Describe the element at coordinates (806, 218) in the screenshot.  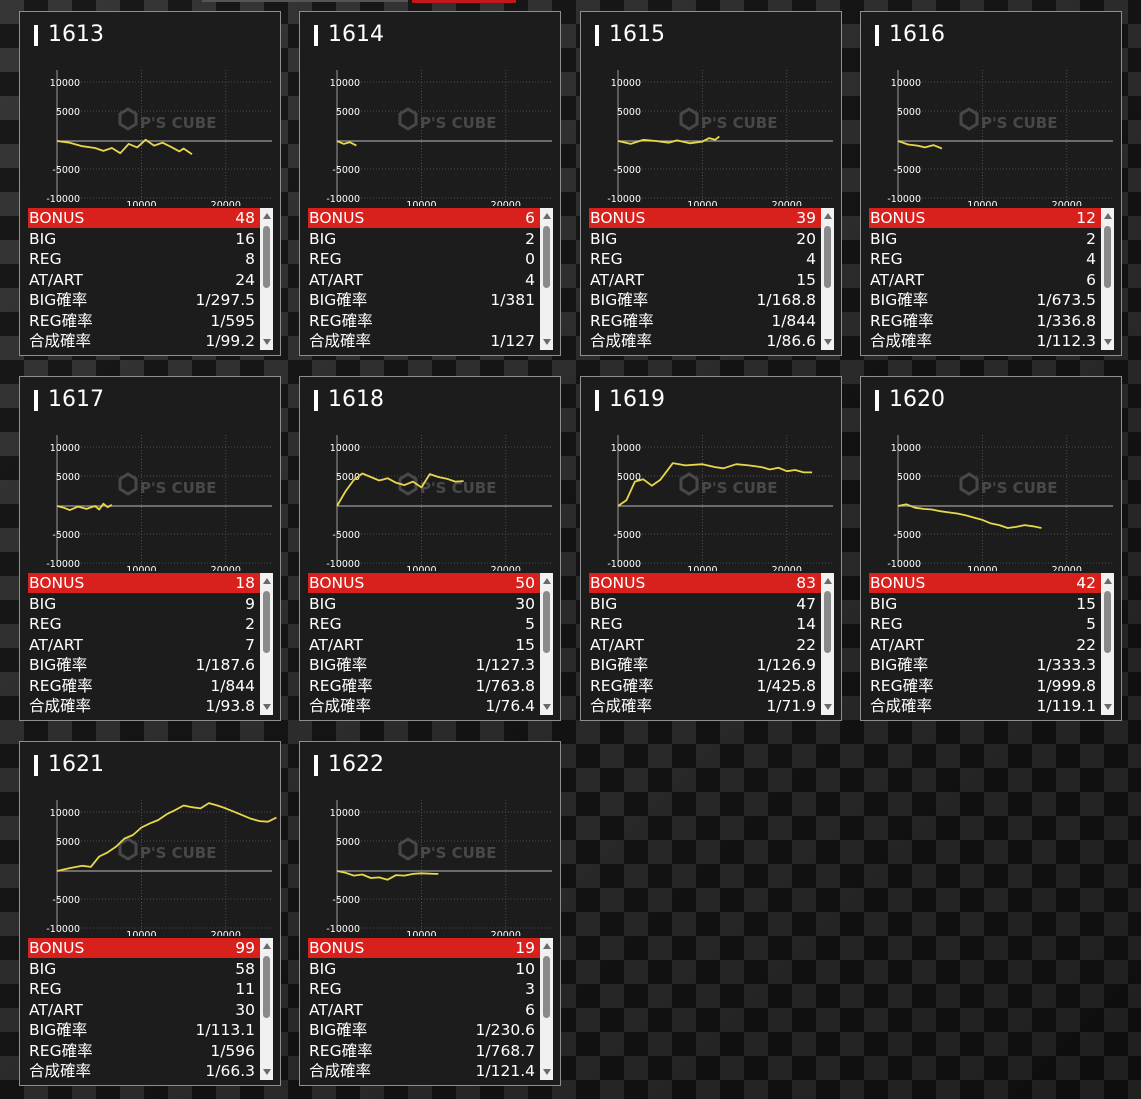
I see `bonus-value: 39` at that location.